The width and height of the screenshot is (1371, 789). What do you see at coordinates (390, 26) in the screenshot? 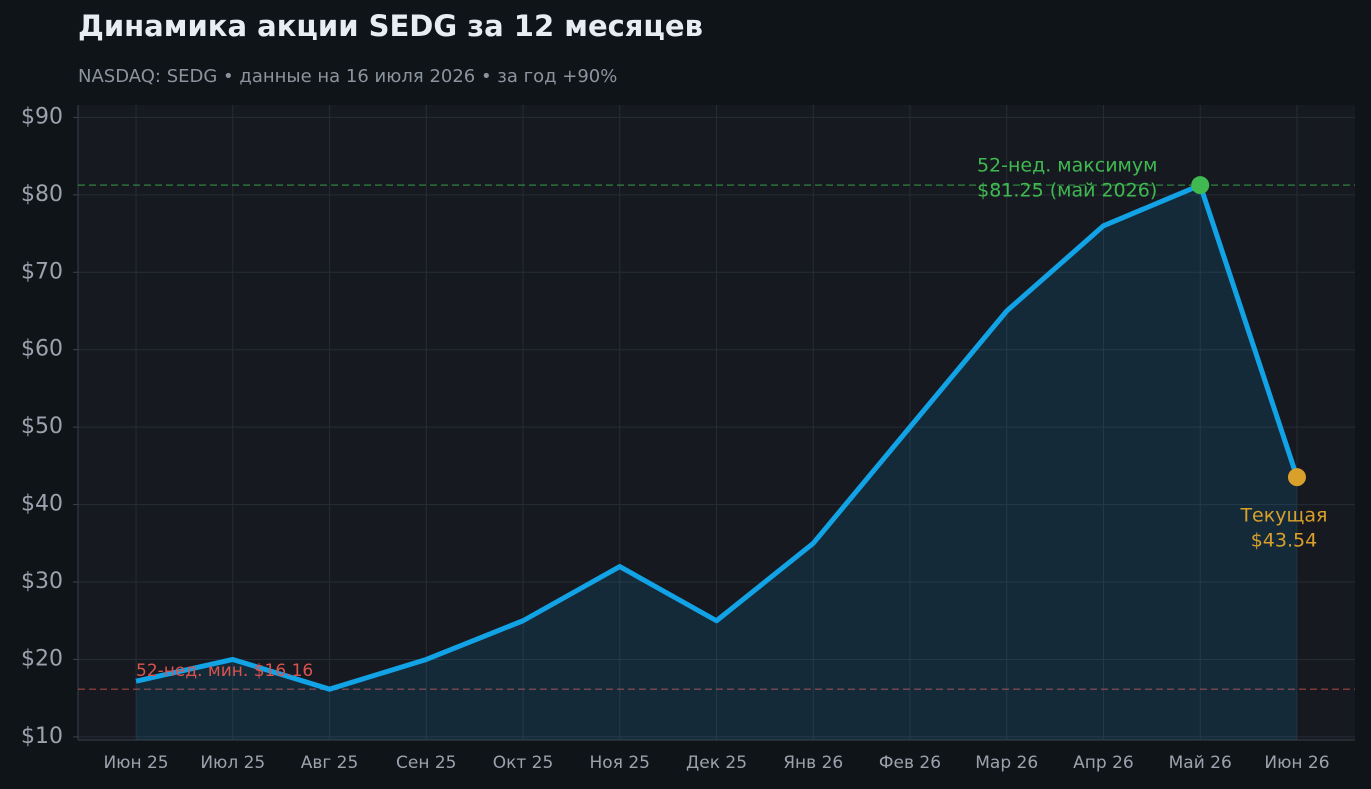
I see `chart-title: Динамика акции SEDG за 12 месяцев` at bounding box center [390, 26].